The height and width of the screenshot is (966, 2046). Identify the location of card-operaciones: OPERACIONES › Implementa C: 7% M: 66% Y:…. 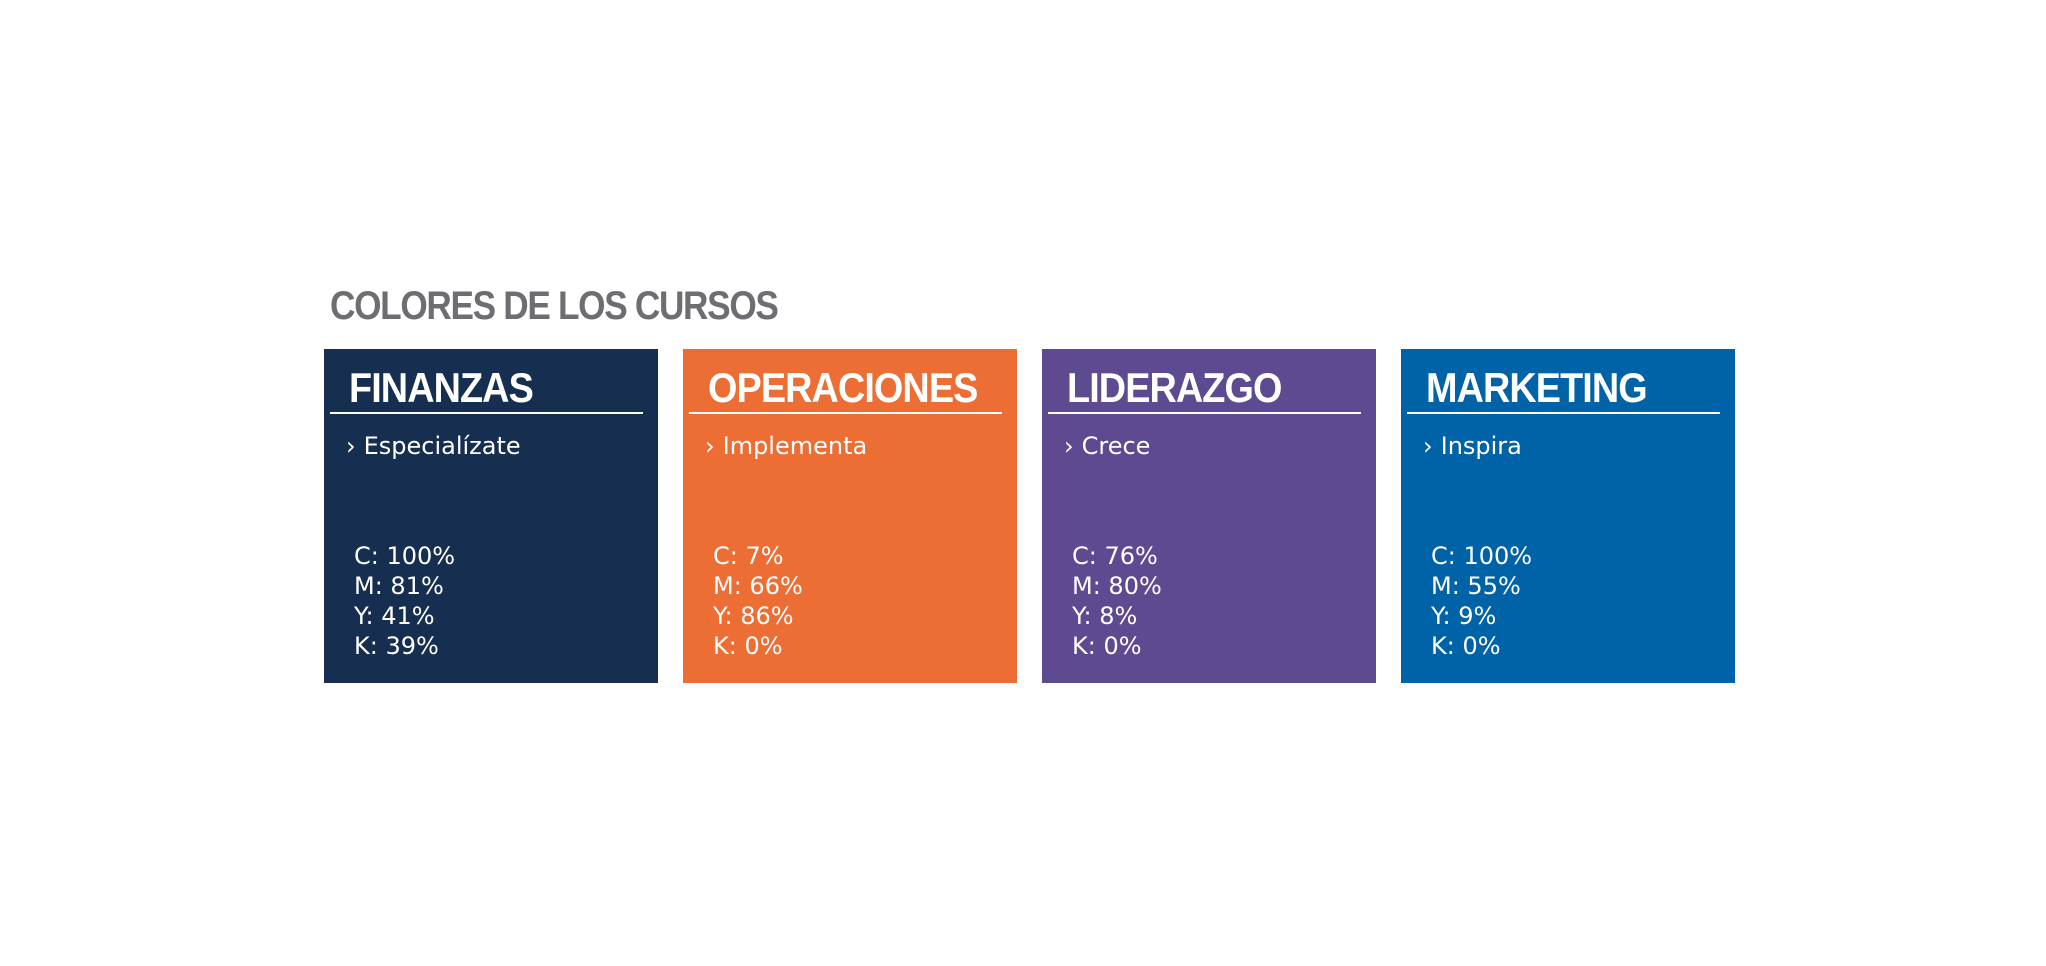
(850, 516).